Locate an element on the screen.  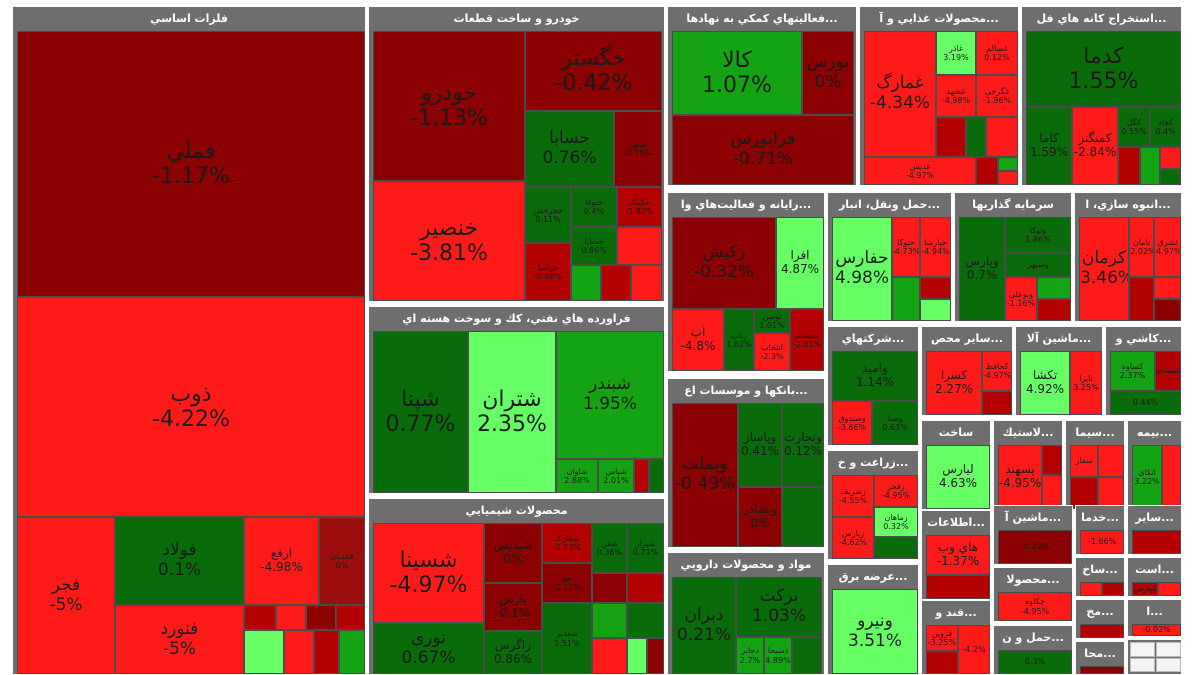
stock-tile: فرابورس -0.71% is located at coordinates (763, 150).